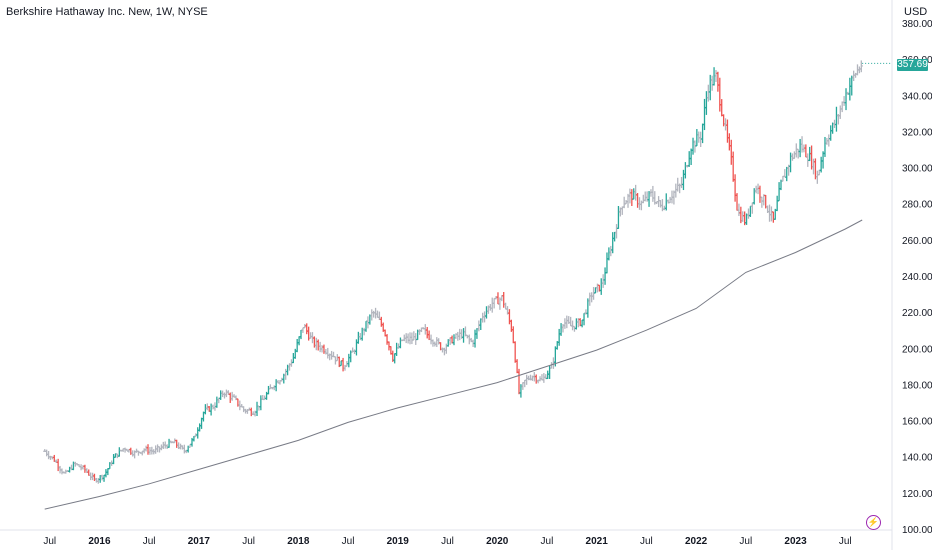 This screenshot has height=550, width=932. Describe the element at coordinates (917, 349) in the screenshot. I see `price-tick-label: 200.00` at that location.